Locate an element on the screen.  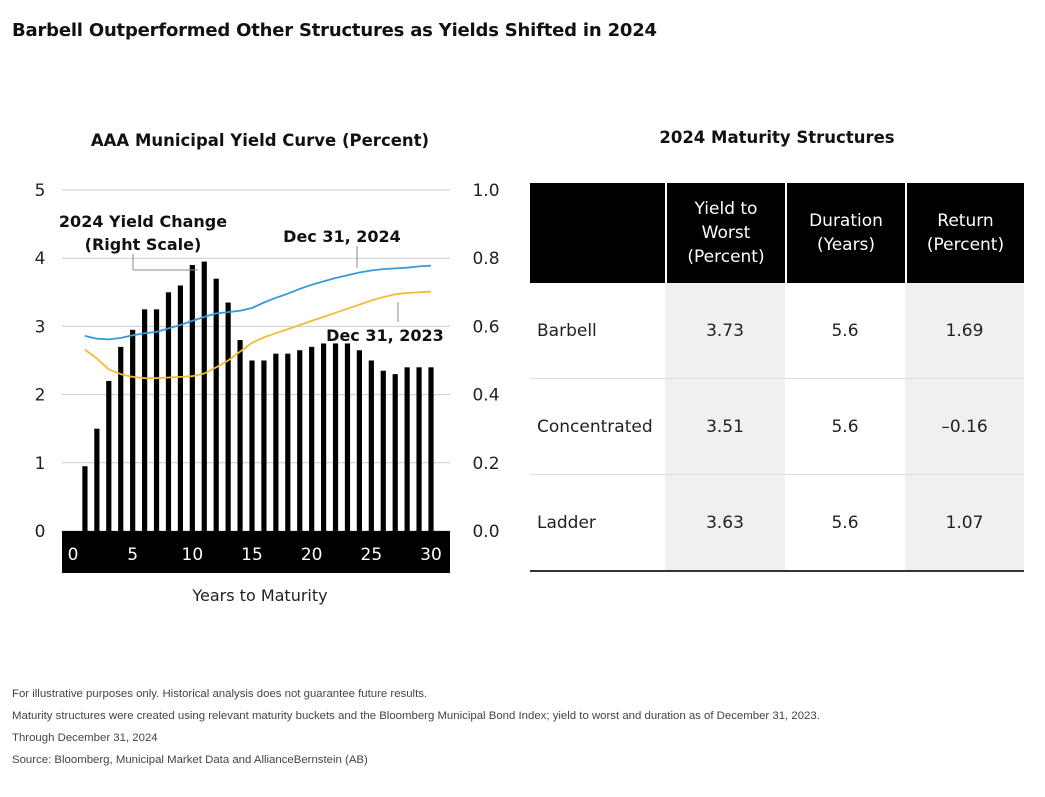
left-y-tick-label: 2 is located at coordinates (40, 396).